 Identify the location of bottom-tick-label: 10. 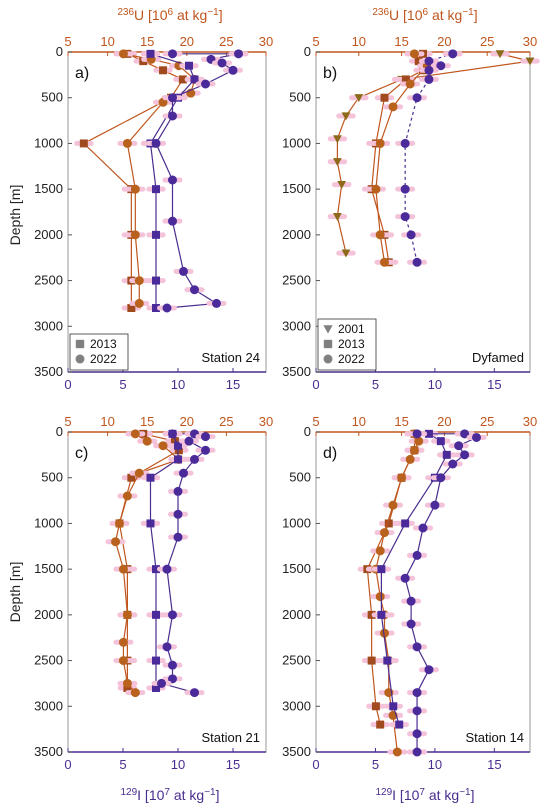
(178, 384).